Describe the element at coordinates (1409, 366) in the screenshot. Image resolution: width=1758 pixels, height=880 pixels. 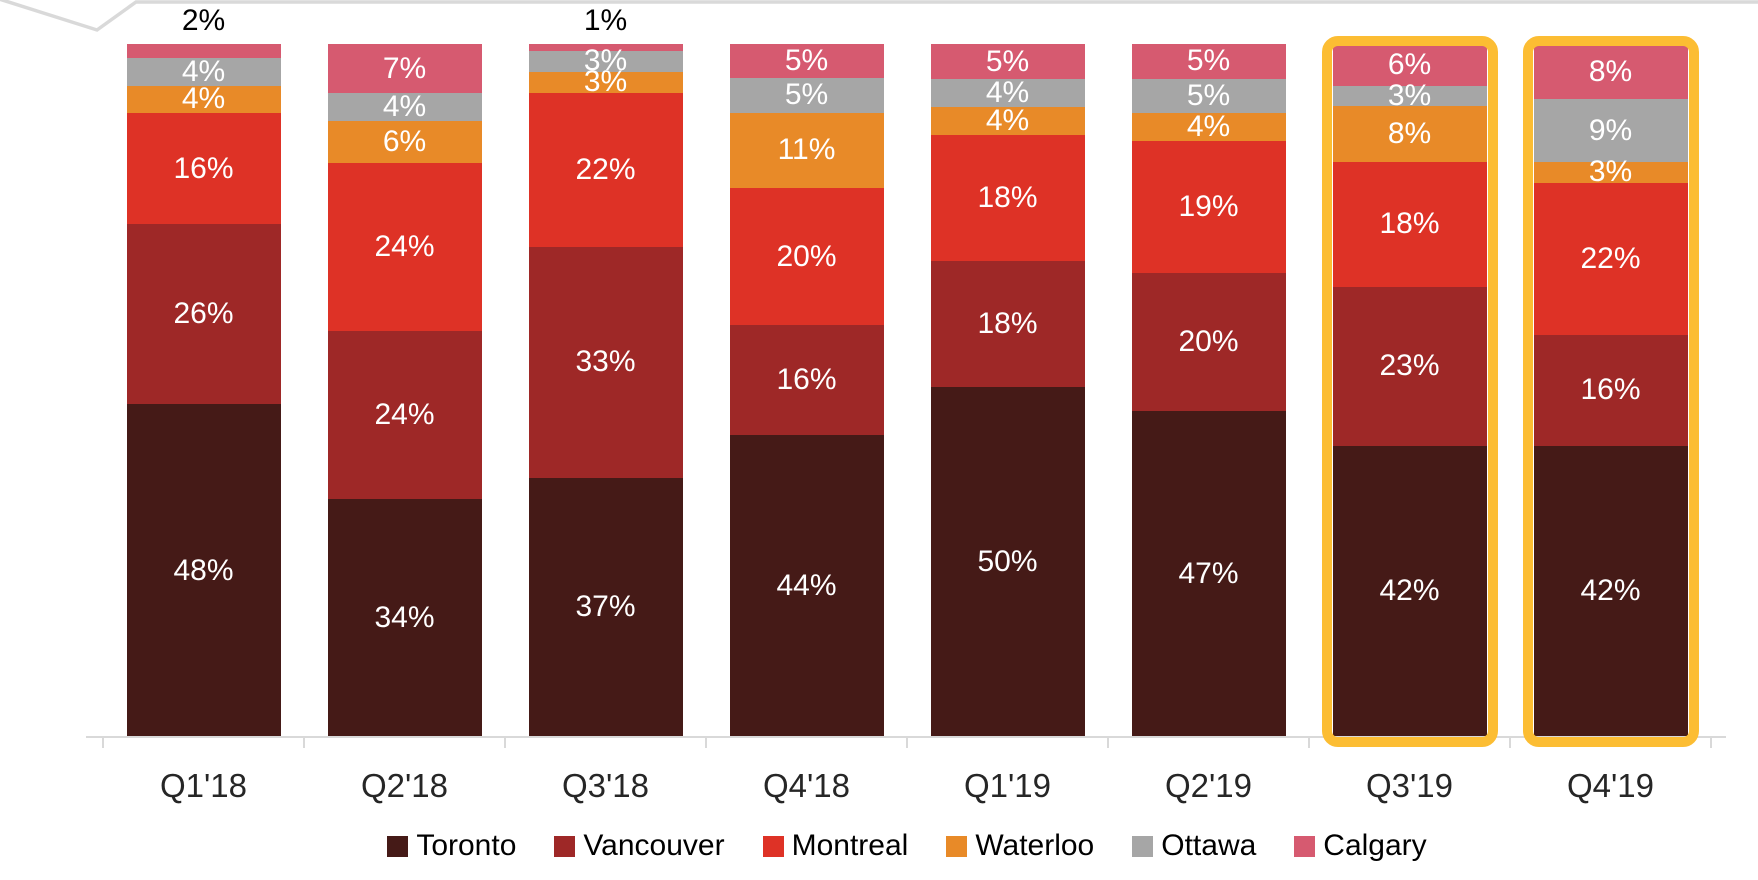
I see `bar-segment-vancouver: 23%` at that location.